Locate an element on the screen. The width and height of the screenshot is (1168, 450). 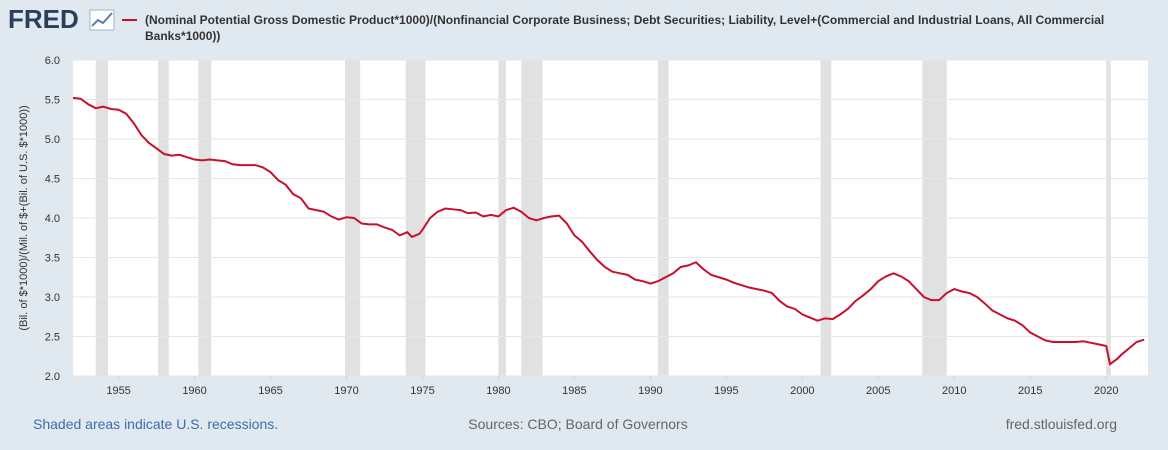
y-tick-label: 5.5 is located at coordinates (52, 101).